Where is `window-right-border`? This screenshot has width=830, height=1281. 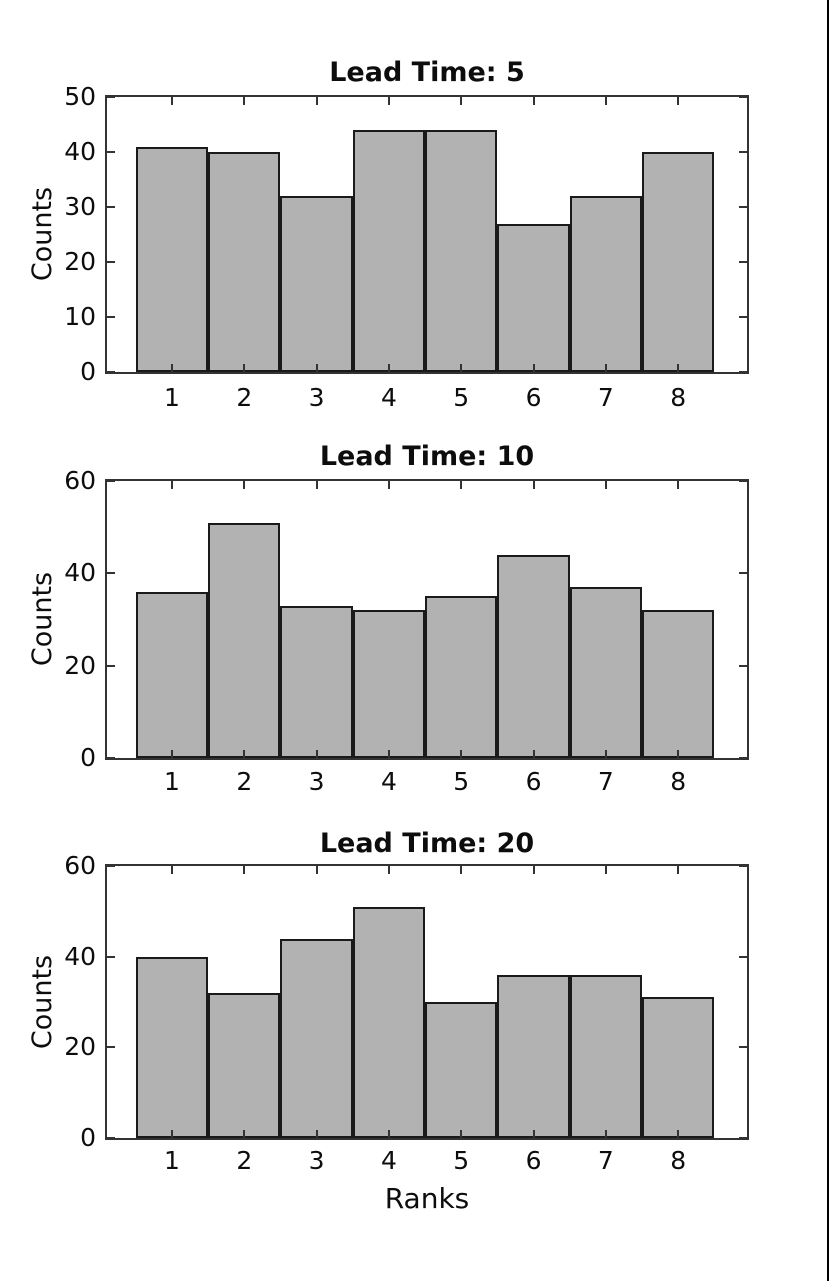
window-right-border is located at coordinates (828, 640).